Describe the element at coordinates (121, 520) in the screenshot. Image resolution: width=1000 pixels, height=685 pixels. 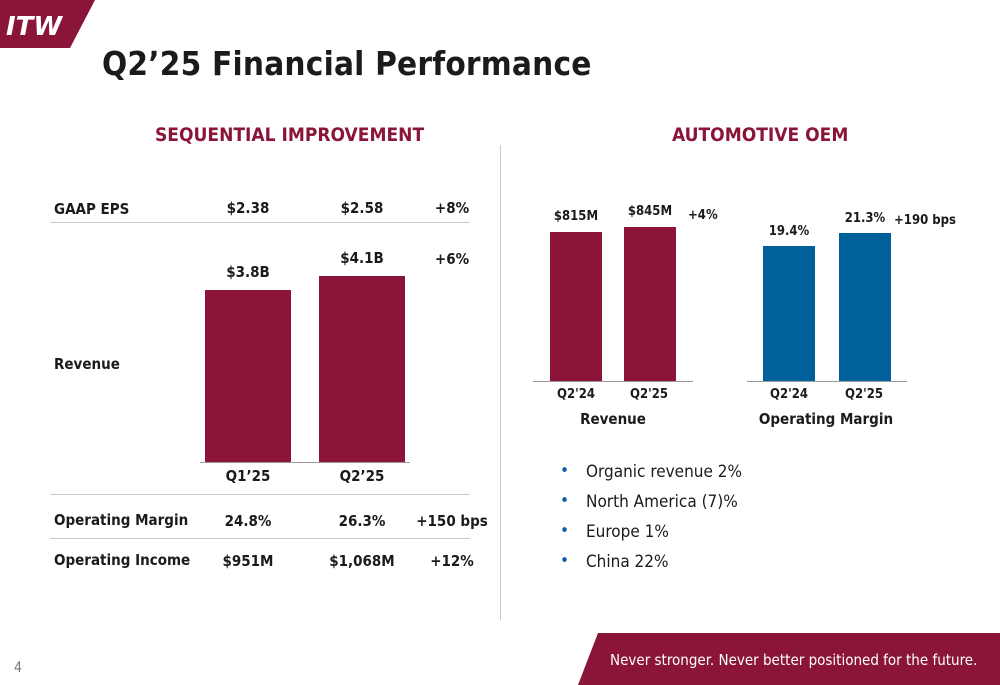
I see `margin-label: Operating Margin` at that location.